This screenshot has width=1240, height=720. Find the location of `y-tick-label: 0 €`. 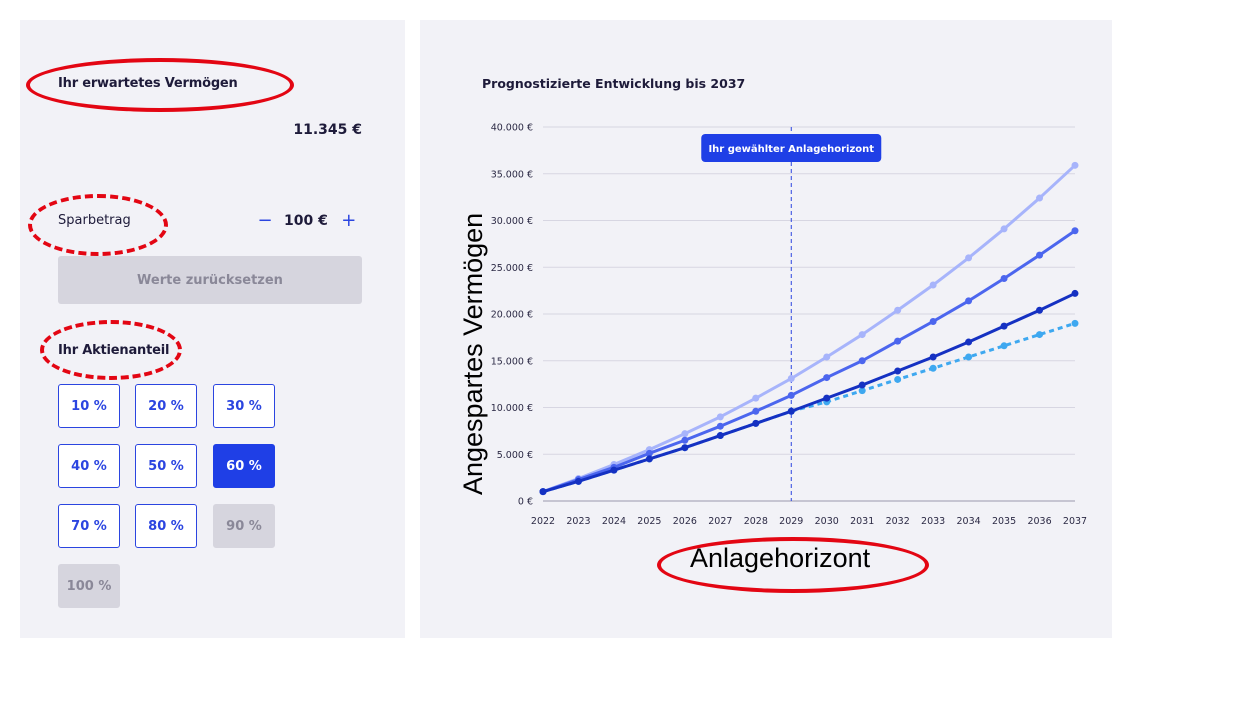

y-tick-label: 0 € is located at coordinates (525, 502).